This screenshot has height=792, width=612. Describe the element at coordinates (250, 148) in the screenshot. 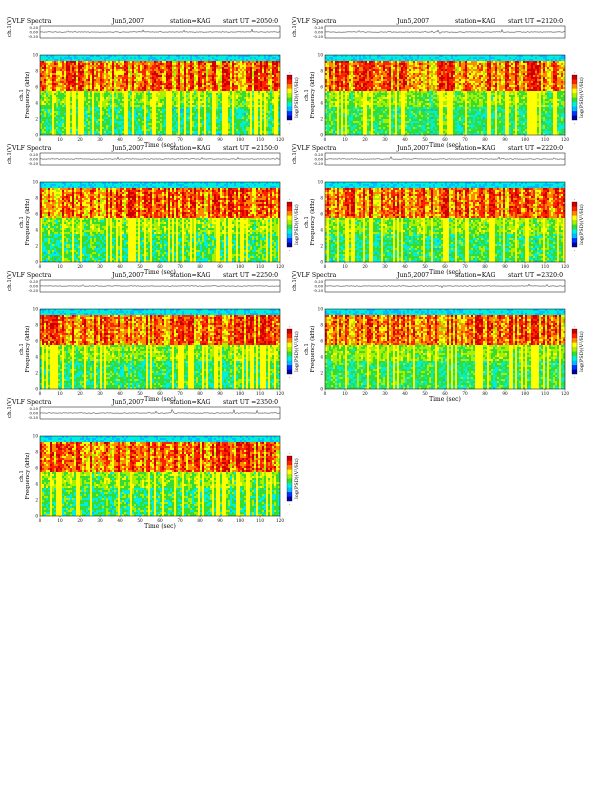

I see `panel-start-ut: start UT =2150:0` at that location.